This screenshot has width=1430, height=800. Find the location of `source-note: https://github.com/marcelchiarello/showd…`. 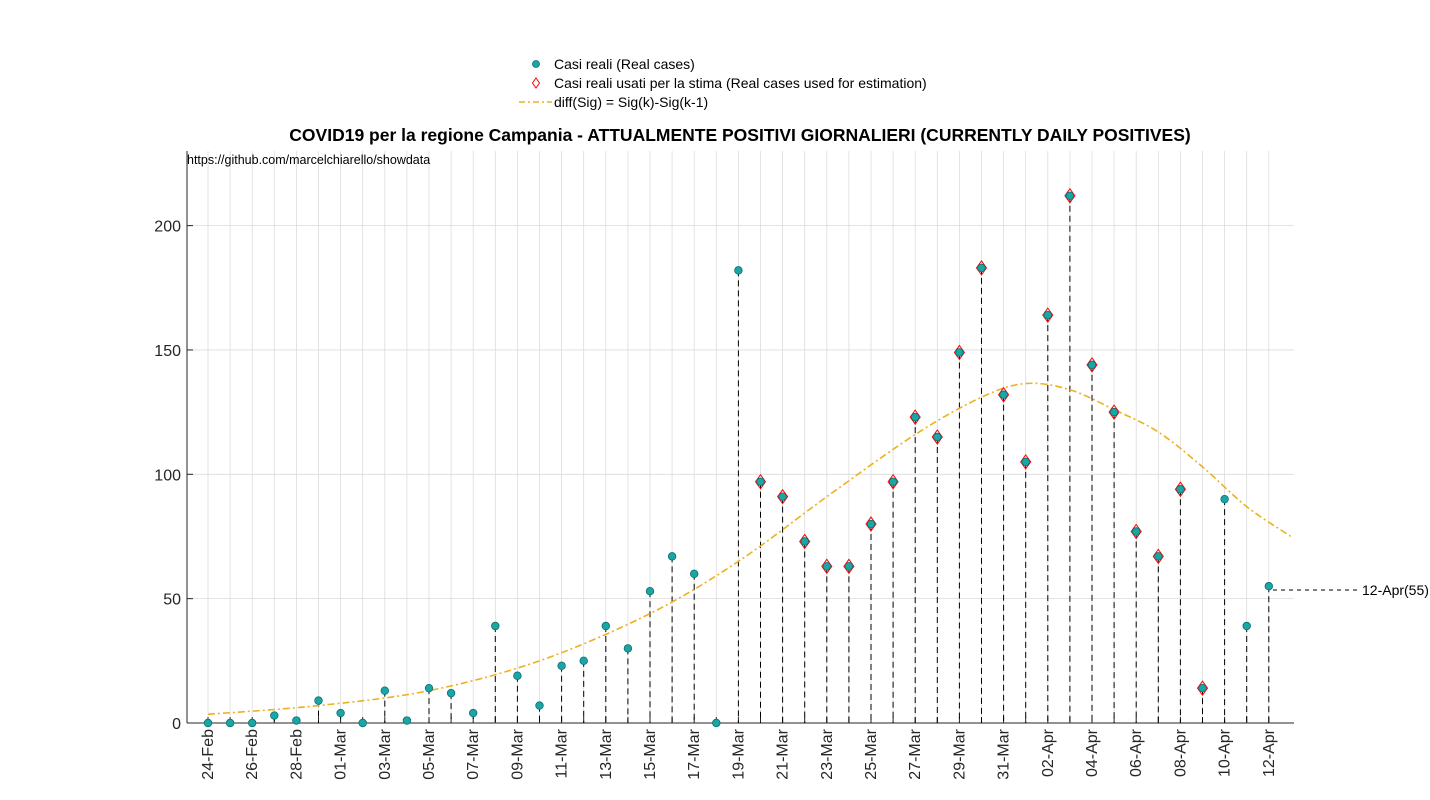

source-note: https://github.com/marcelchiarello/showd… is located at coordinates (308, 160).